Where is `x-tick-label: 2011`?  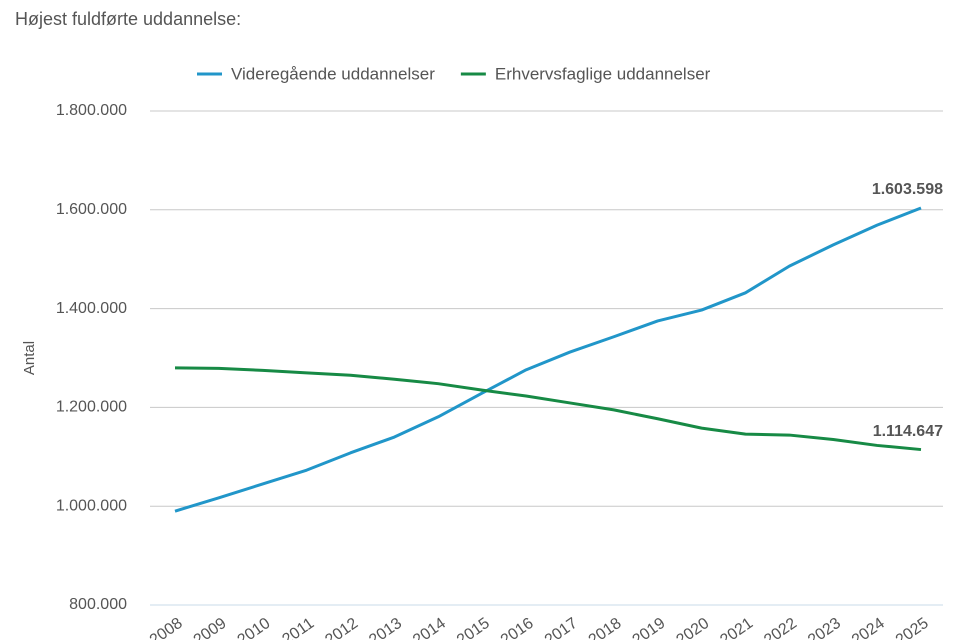 x-tick-label: 2011 is located at coordinates (298, 627).